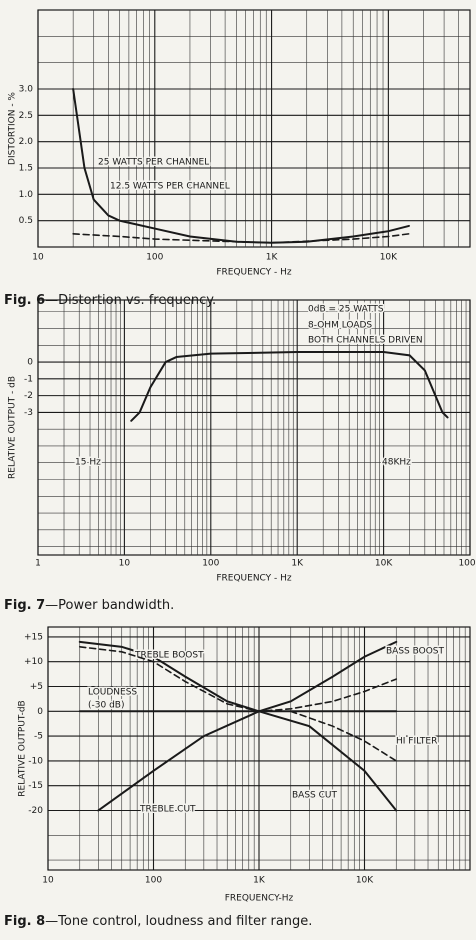  I want to click on x-axis-label: FREQUENCY-Hz, so click(259, 899).